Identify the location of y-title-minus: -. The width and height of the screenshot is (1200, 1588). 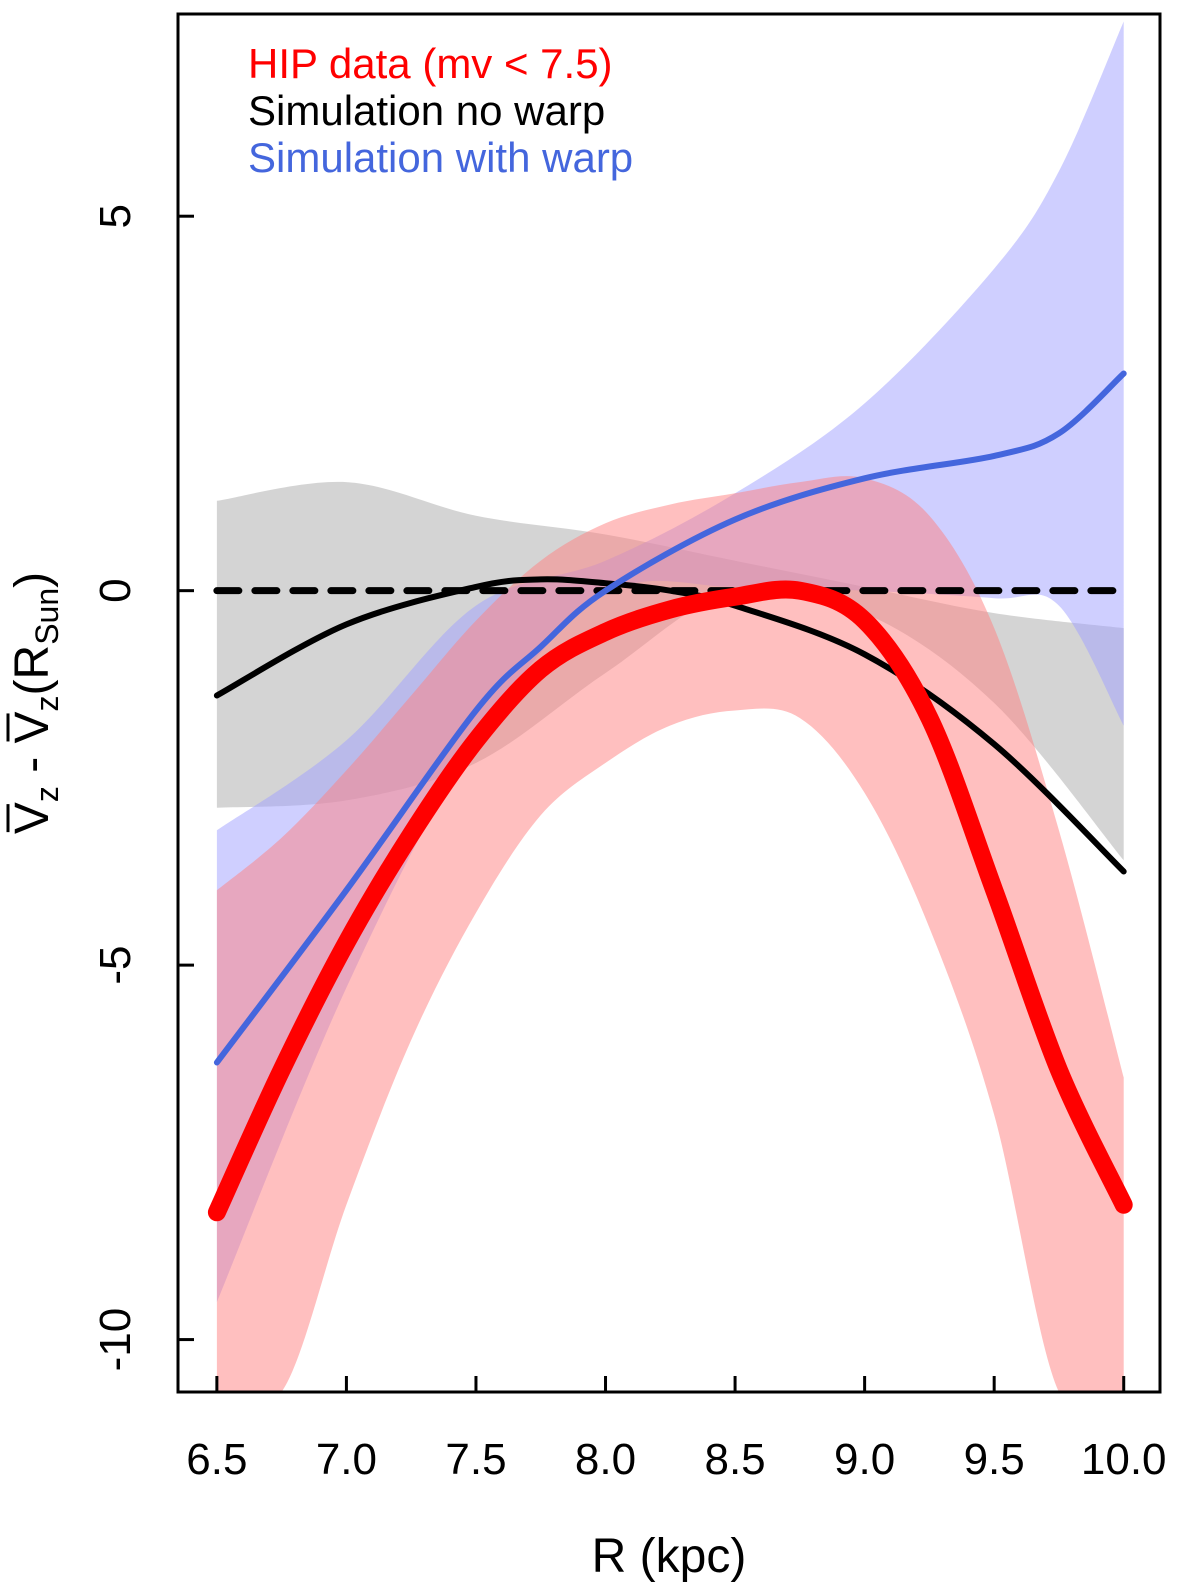
(32, 764).